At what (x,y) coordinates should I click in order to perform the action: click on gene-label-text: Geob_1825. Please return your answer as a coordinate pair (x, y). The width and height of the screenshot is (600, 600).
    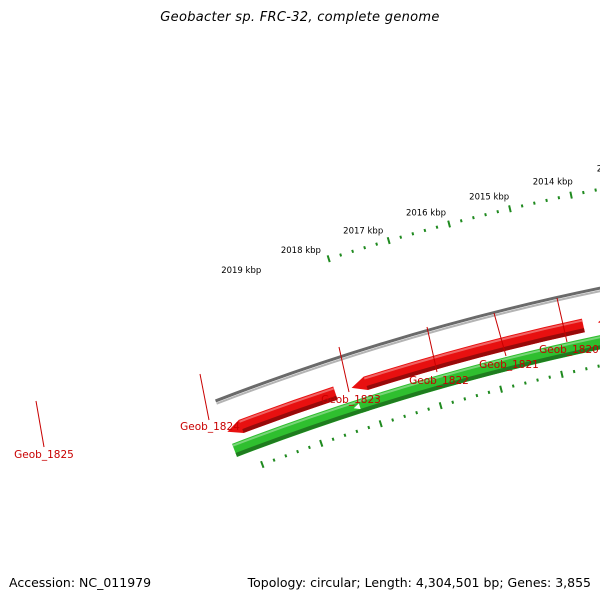
    Looking at the image, I should click on (44, 455).